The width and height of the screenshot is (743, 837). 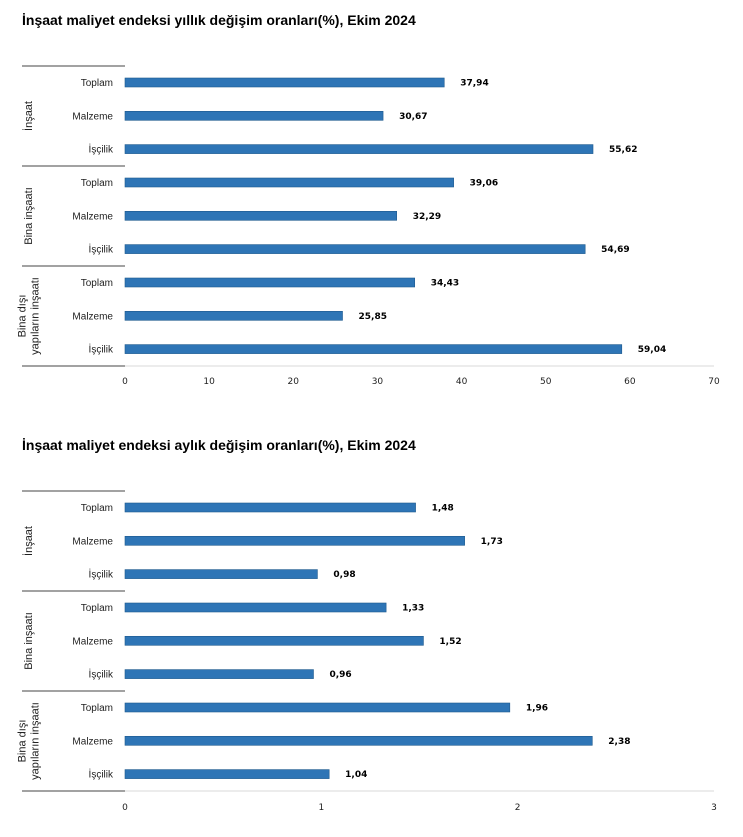 What do you see at coordinates (615, 250) in the screenshot?
I see `data-label: 54,69` at bounding box center [615, 250].